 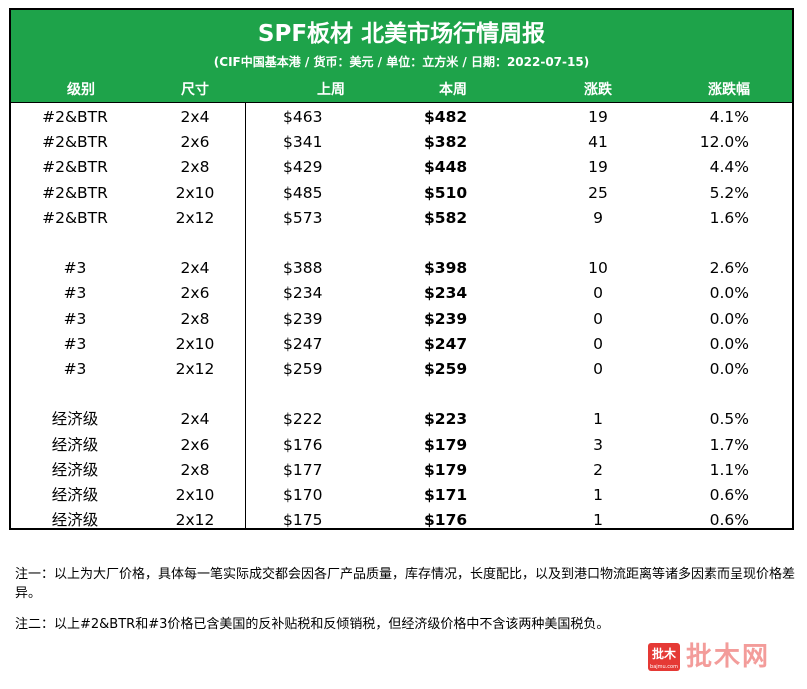 What do you see at coordinates (729, 469) in the screenshot?
I see `change-pct-cell: 1.1%` at bounding box center [729, 469].